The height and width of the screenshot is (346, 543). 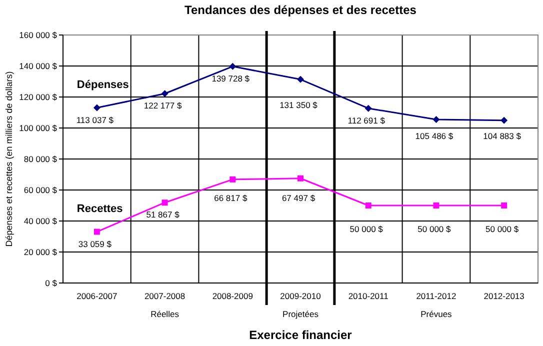 I want to click on y-tick-label: 120 000 $, so click(x=38, y=97).